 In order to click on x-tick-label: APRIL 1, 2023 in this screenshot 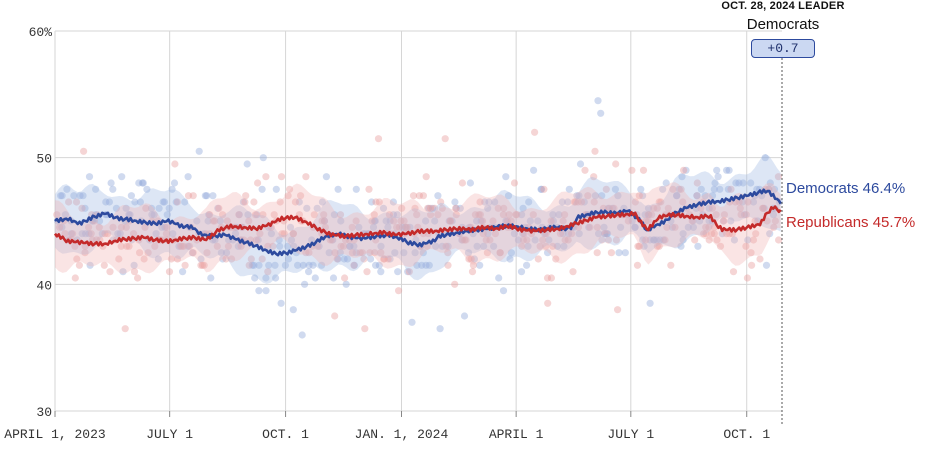, I will do `click(54, 434)`.